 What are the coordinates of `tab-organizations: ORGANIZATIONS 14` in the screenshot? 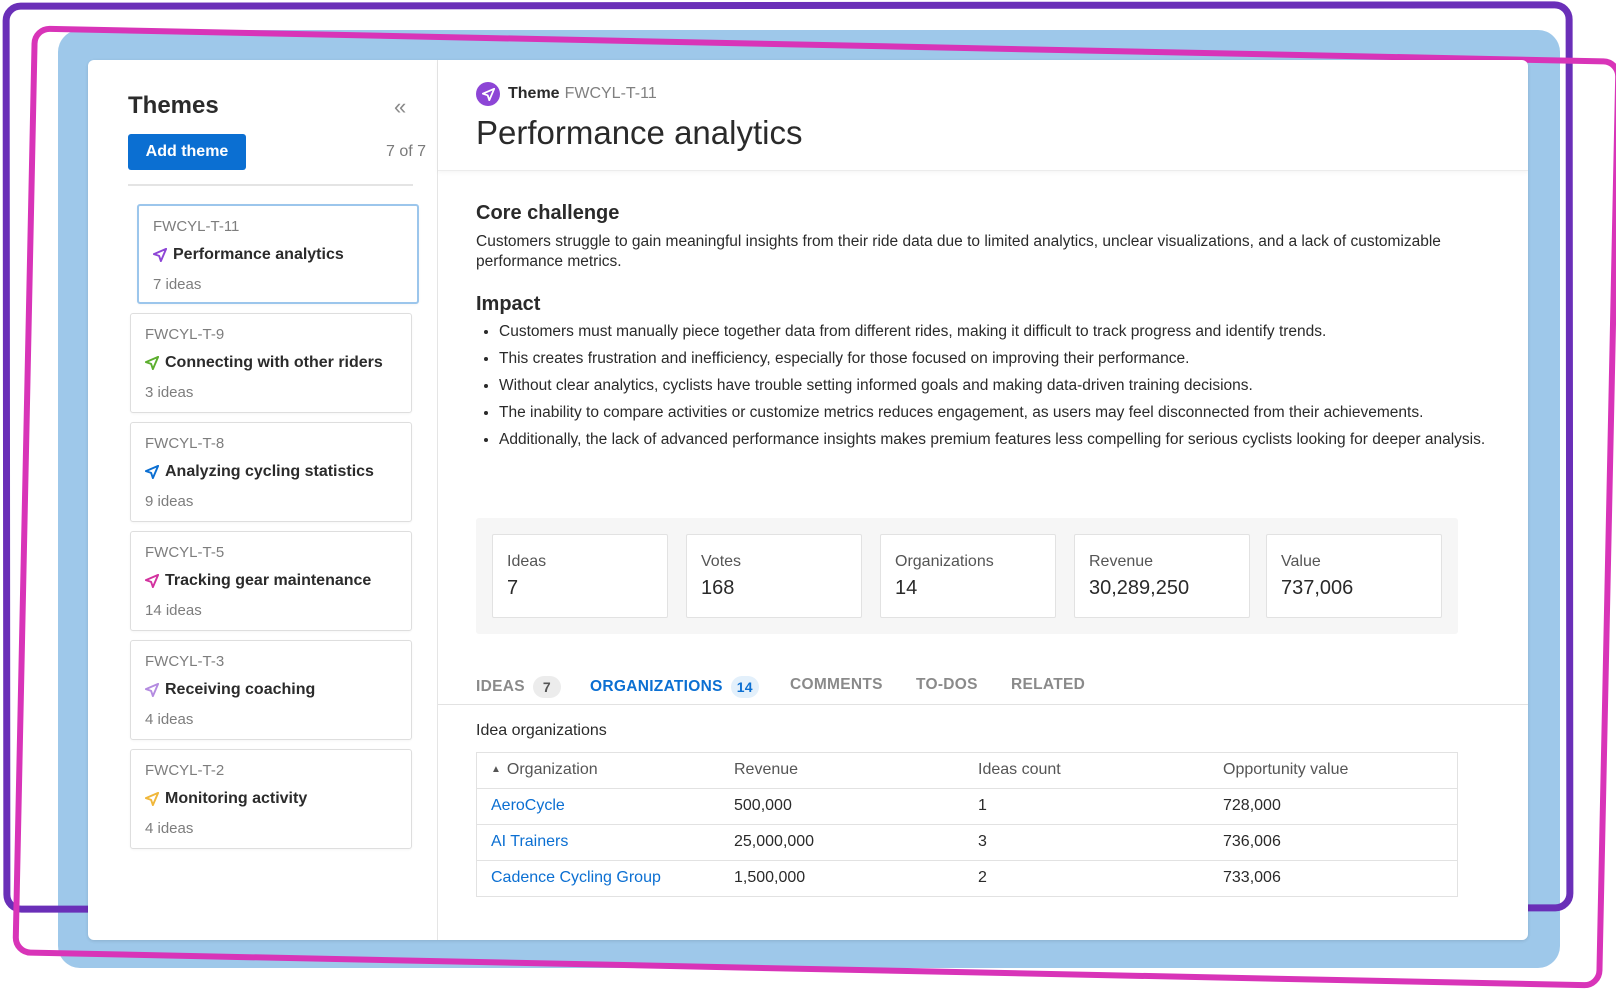 It's located at (674, 687).